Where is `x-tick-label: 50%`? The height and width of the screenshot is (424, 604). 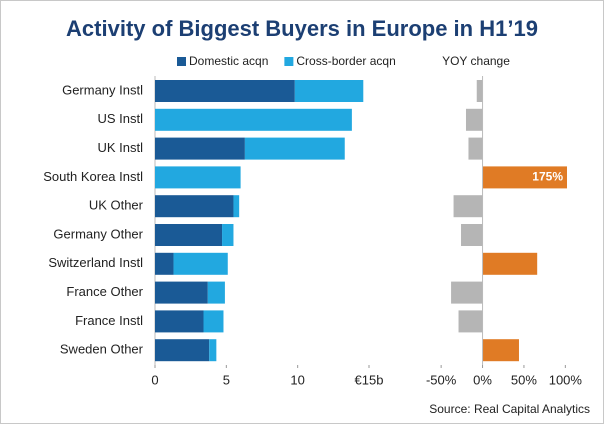 x-tick-label: 50% is located at coordinates (524, 379).